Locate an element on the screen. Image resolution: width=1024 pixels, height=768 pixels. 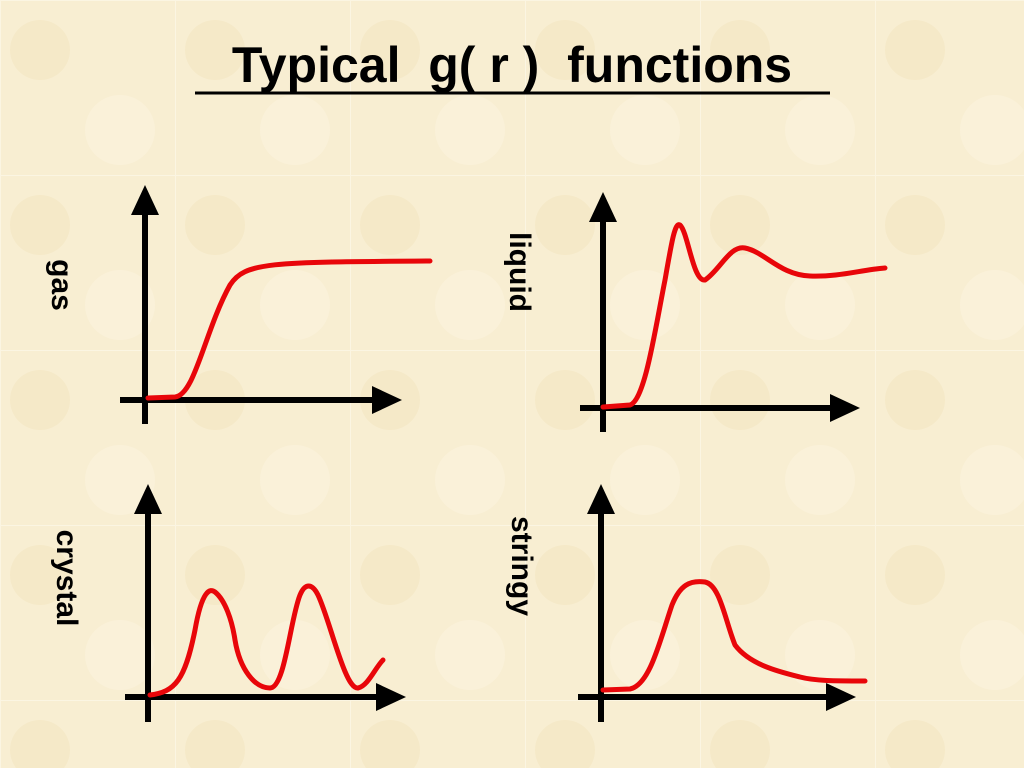
panel-label: stringy is located at coordinates (521, 566).